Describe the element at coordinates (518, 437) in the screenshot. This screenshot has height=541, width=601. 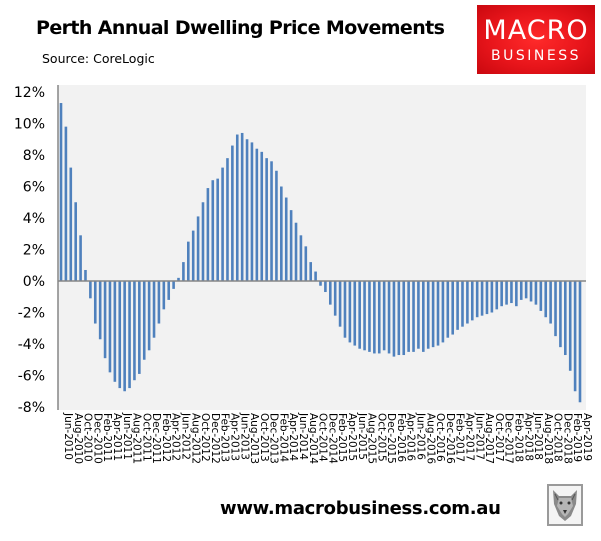
I see `x-tick-label: Feb-2018` at that location.